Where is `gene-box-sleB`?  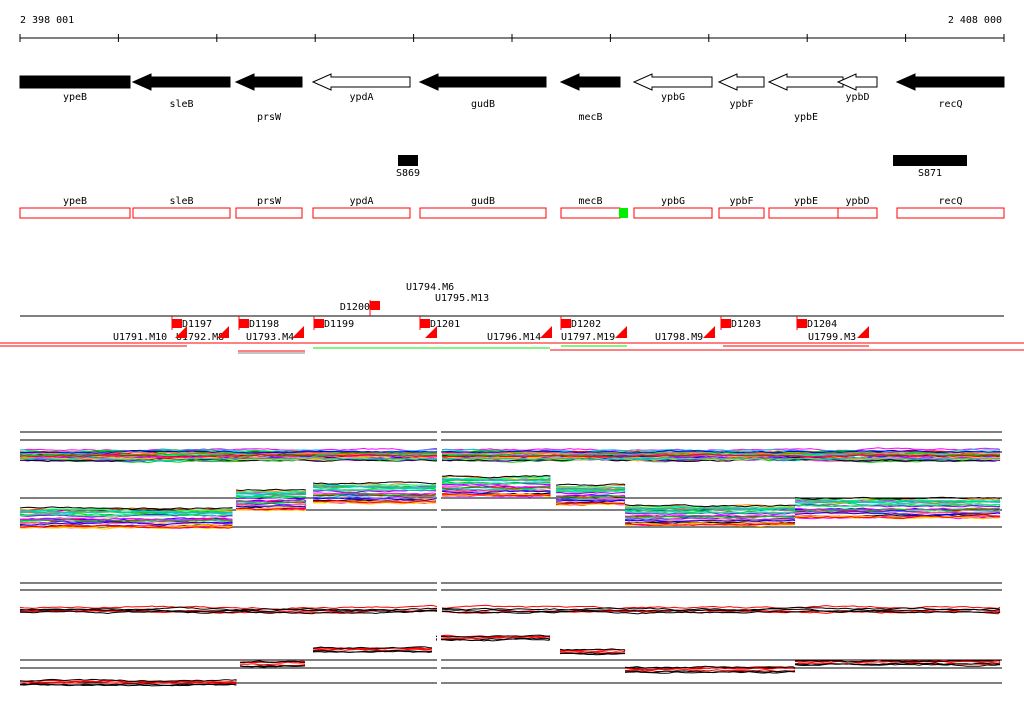 gene-box-sleB is located at coordinates (181, 213).